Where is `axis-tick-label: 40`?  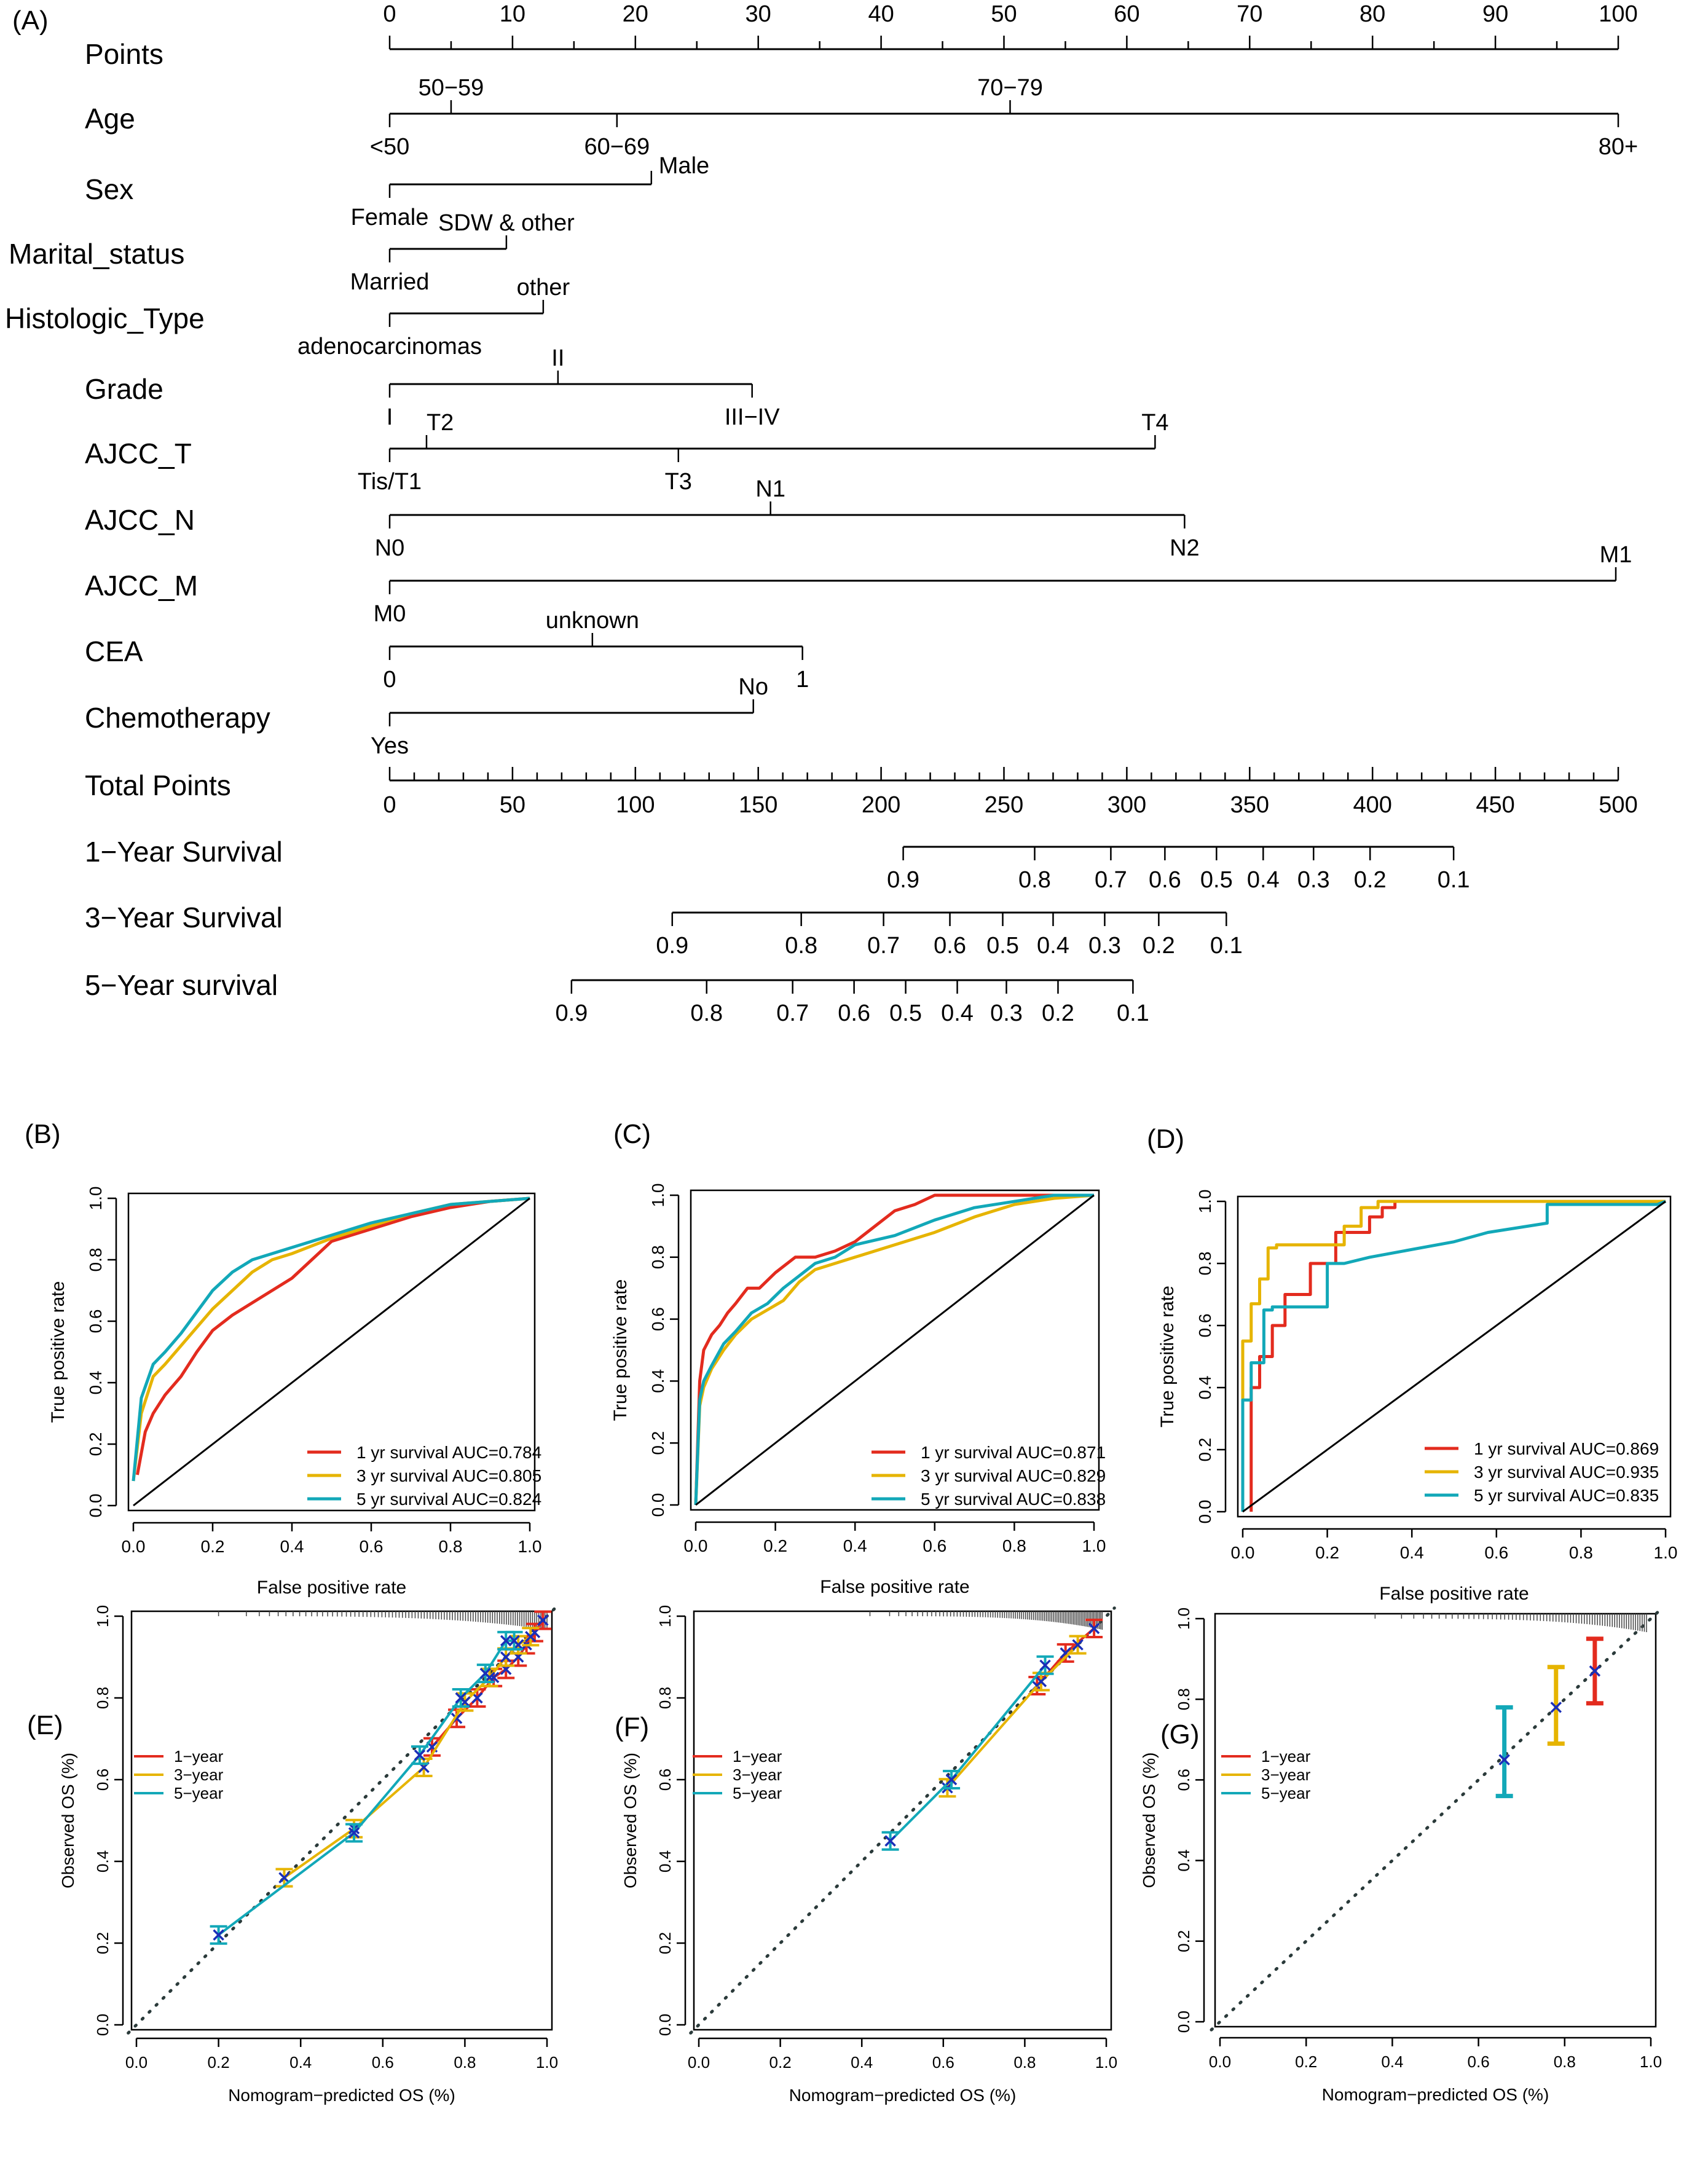 axis-tick-label: 40 is located at coordinates (881, 14).